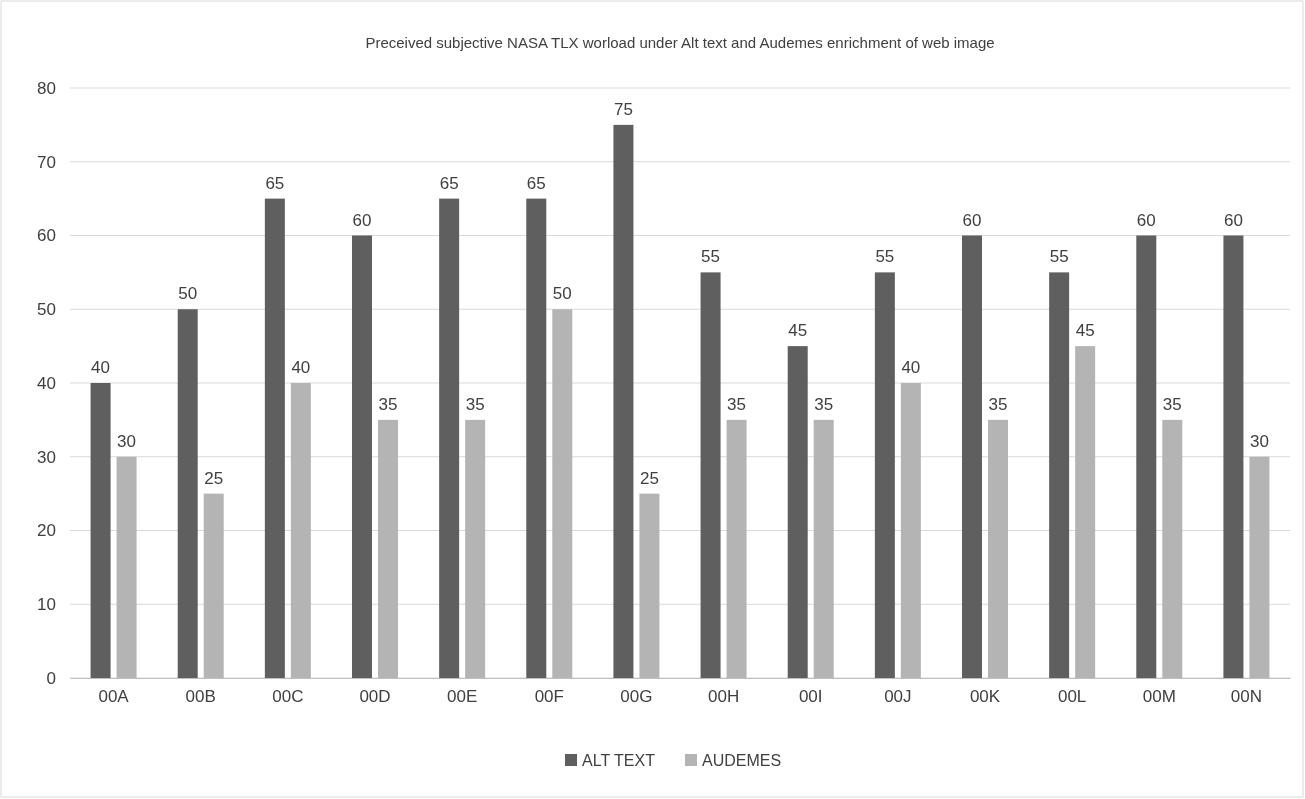  What do you see at coordinates (1072, 697) in the screenshot?
I see `x-tick-label: 00L` at bounding box center [1072, 697].